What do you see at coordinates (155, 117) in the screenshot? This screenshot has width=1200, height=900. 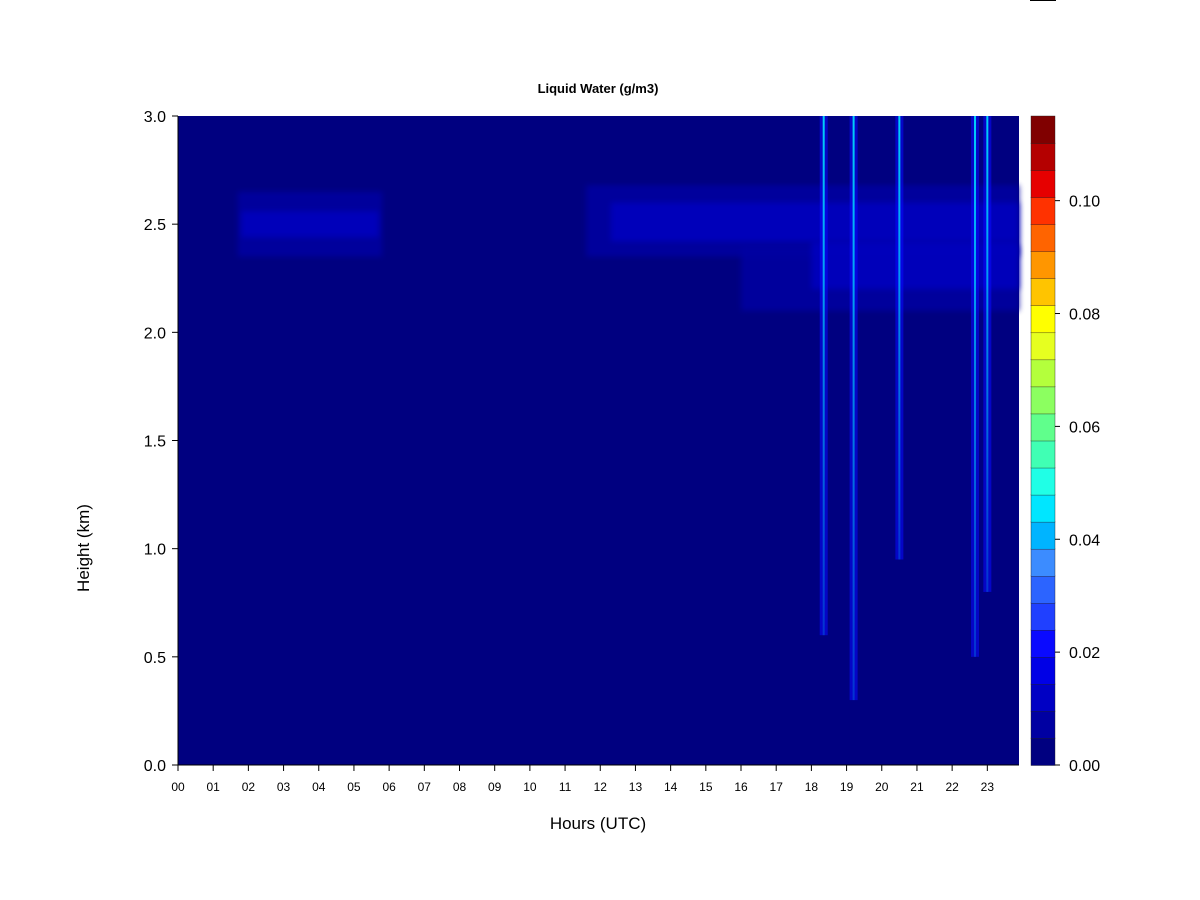 I see `y-tick-label: 3.0` at bounding box center [155, 117].